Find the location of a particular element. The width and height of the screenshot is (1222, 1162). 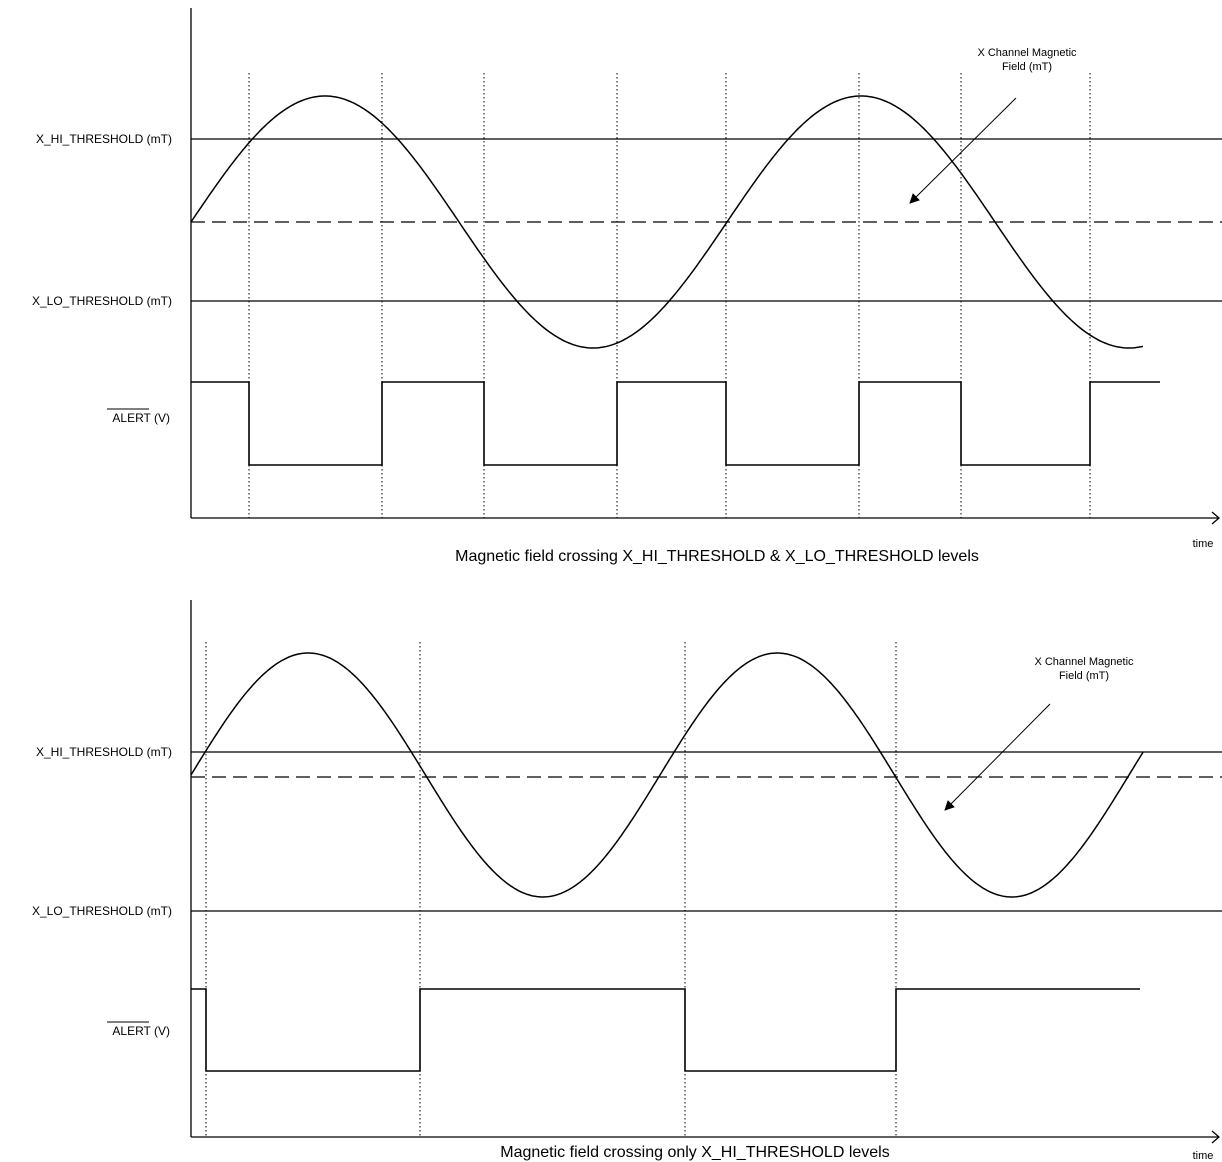

bottom-hi-threshold-label: X_HI_THRESHOLD (mT) is located at coordinates (104, 752).